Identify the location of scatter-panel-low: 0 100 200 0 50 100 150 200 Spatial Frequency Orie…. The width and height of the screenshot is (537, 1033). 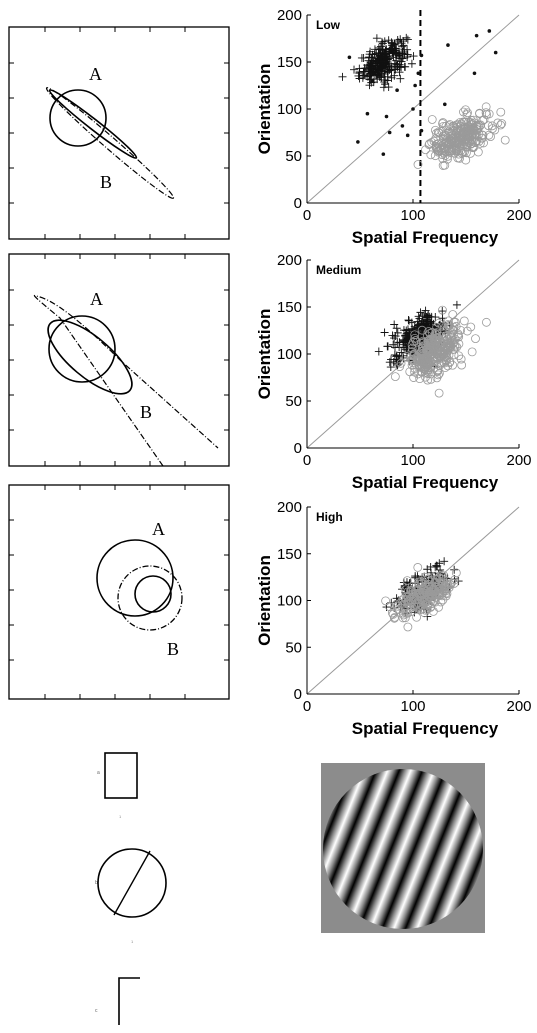
(393, 127).